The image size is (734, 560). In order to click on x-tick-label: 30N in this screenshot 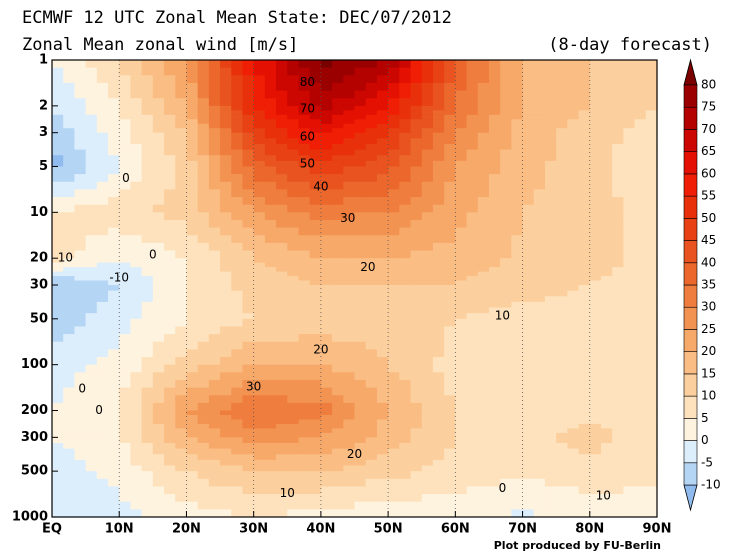, I will do `click(253, 529)`.